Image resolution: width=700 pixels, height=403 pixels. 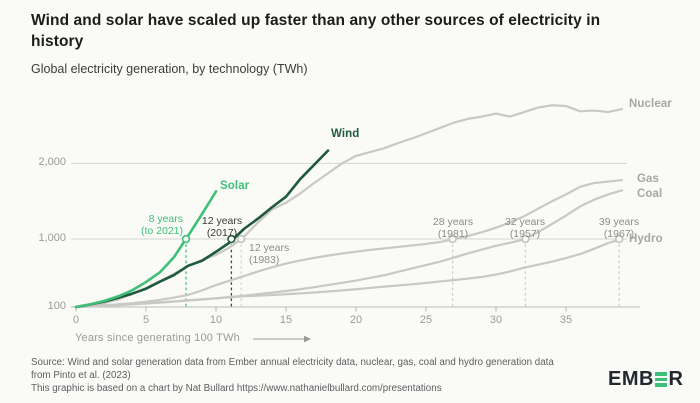 I want to click on x-tick-label-20: 20, so click(x=356, y=320).